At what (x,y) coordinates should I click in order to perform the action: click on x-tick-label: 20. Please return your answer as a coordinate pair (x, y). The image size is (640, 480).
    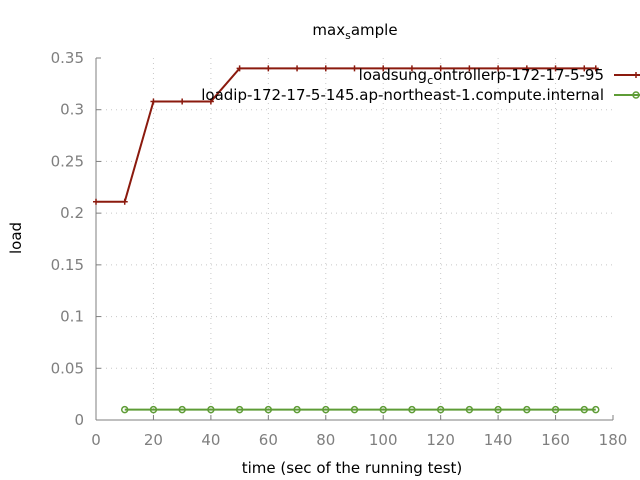
    Looking at the image, I should click on (153, 440).